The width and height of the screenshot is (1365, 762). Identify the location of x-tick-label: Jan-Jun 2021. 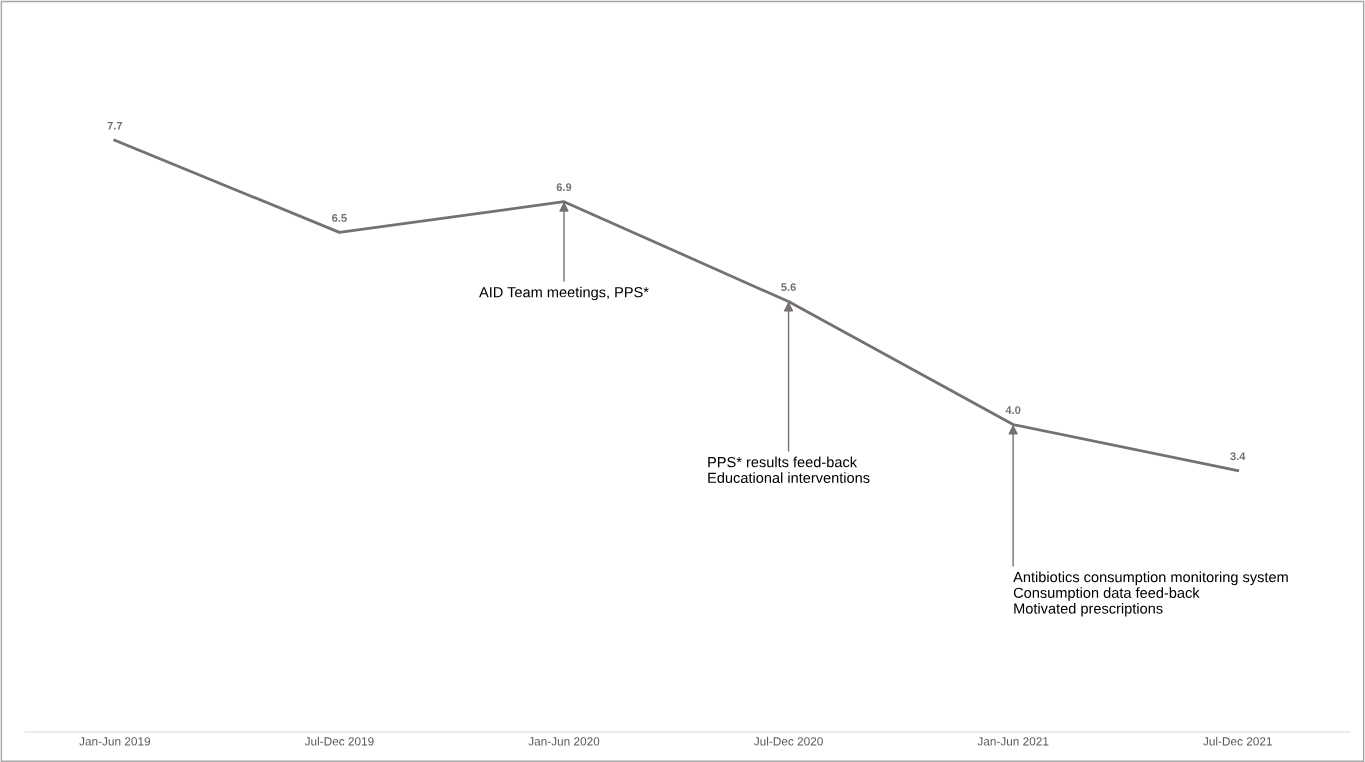
(1013, 741).